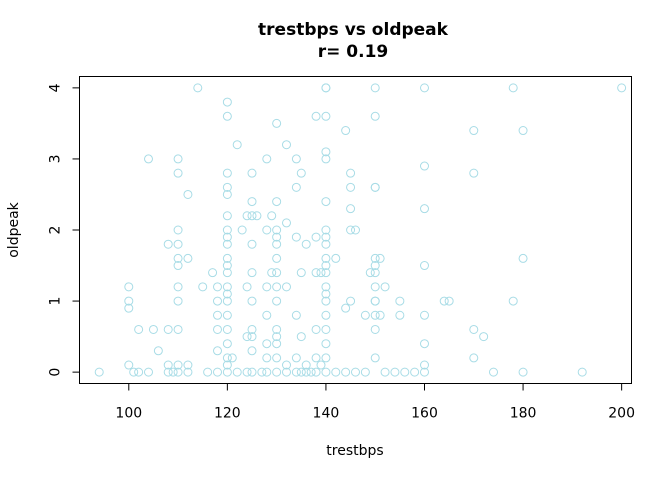 The height and width of the screenshot is (480, 672). What do you see at coordinates (523, 414) in the screenshot?
I see `x-tick-label: 180` at bounding box center [523, 414].